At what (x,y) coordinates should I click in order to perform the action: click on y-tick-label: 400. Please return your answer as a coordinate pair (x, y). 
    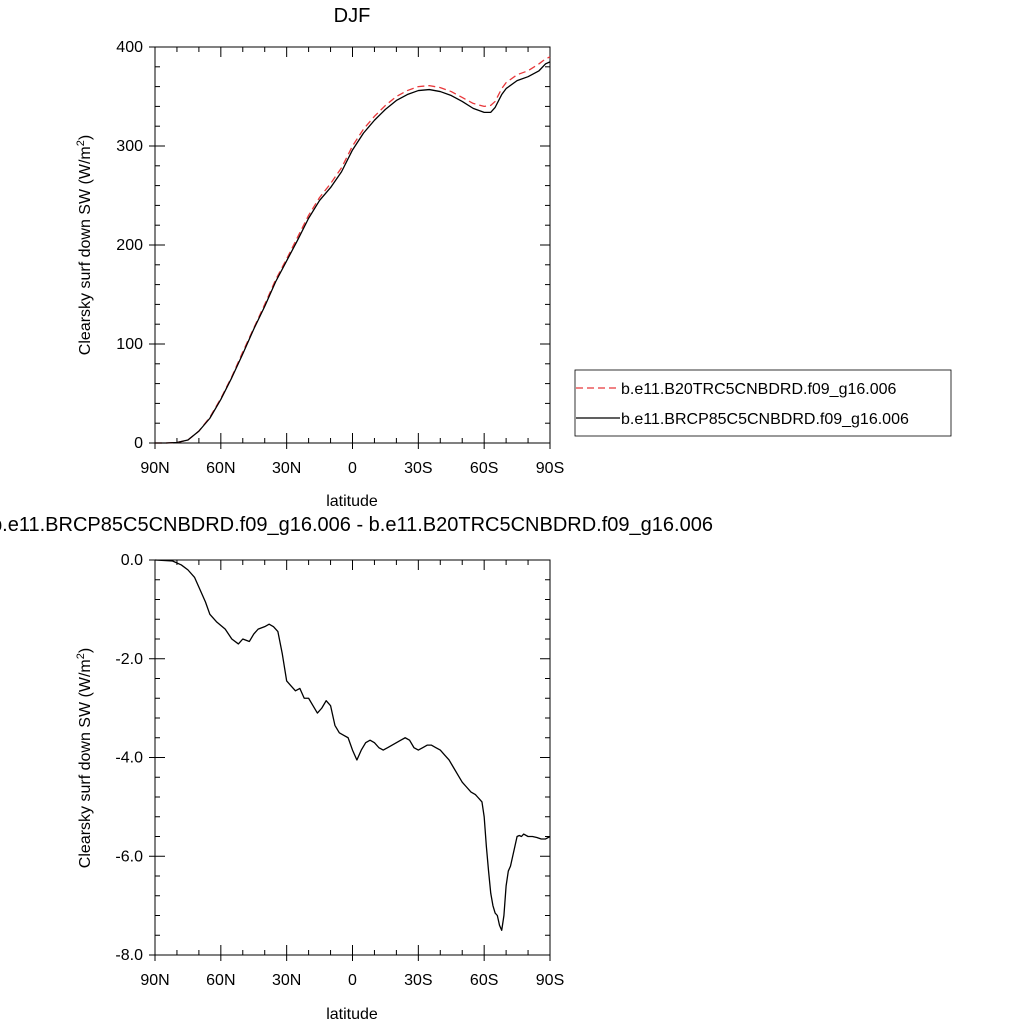
    Looking at the image, I should click on (129, 47).